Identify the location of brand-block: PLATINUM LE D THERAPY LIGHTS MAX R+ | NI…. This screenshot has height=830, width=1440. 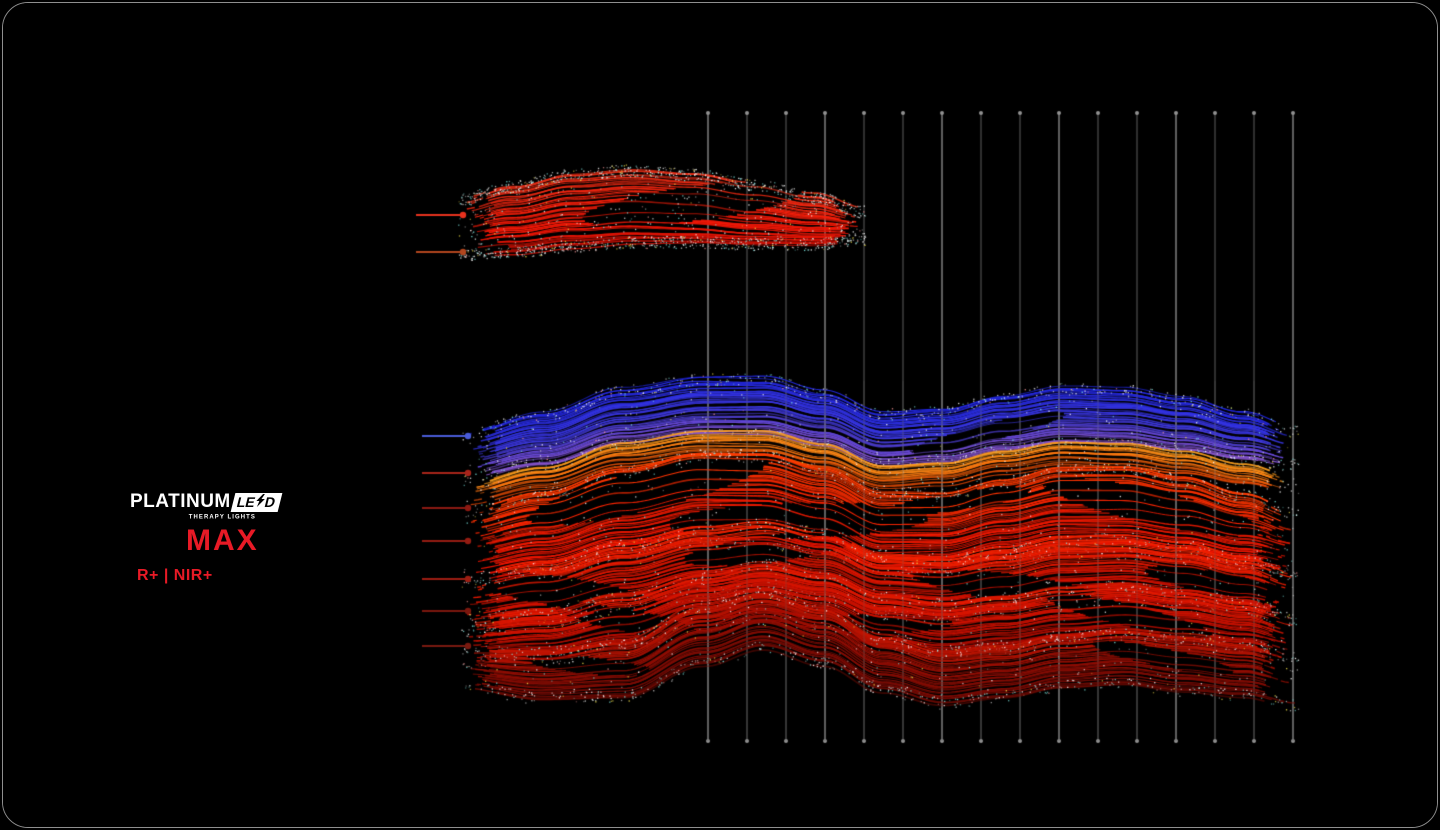
(210, 537).